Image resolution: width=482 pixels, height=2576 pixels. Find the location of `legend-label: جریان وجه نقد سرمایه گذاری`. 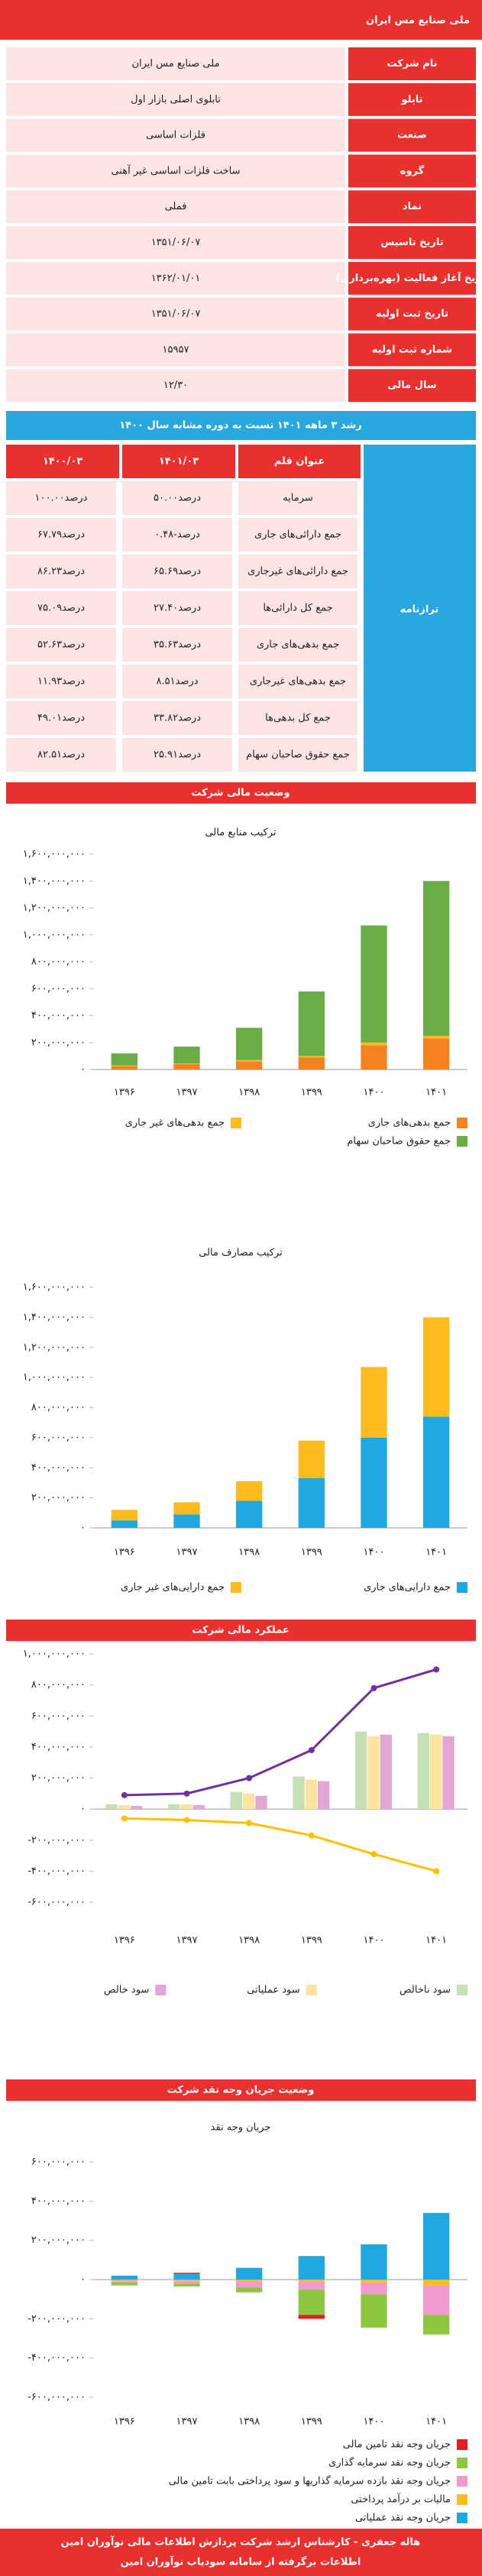

legend-label: جریان وجه نقد سرمایه گذاری is located at coordinates (389, 2463).